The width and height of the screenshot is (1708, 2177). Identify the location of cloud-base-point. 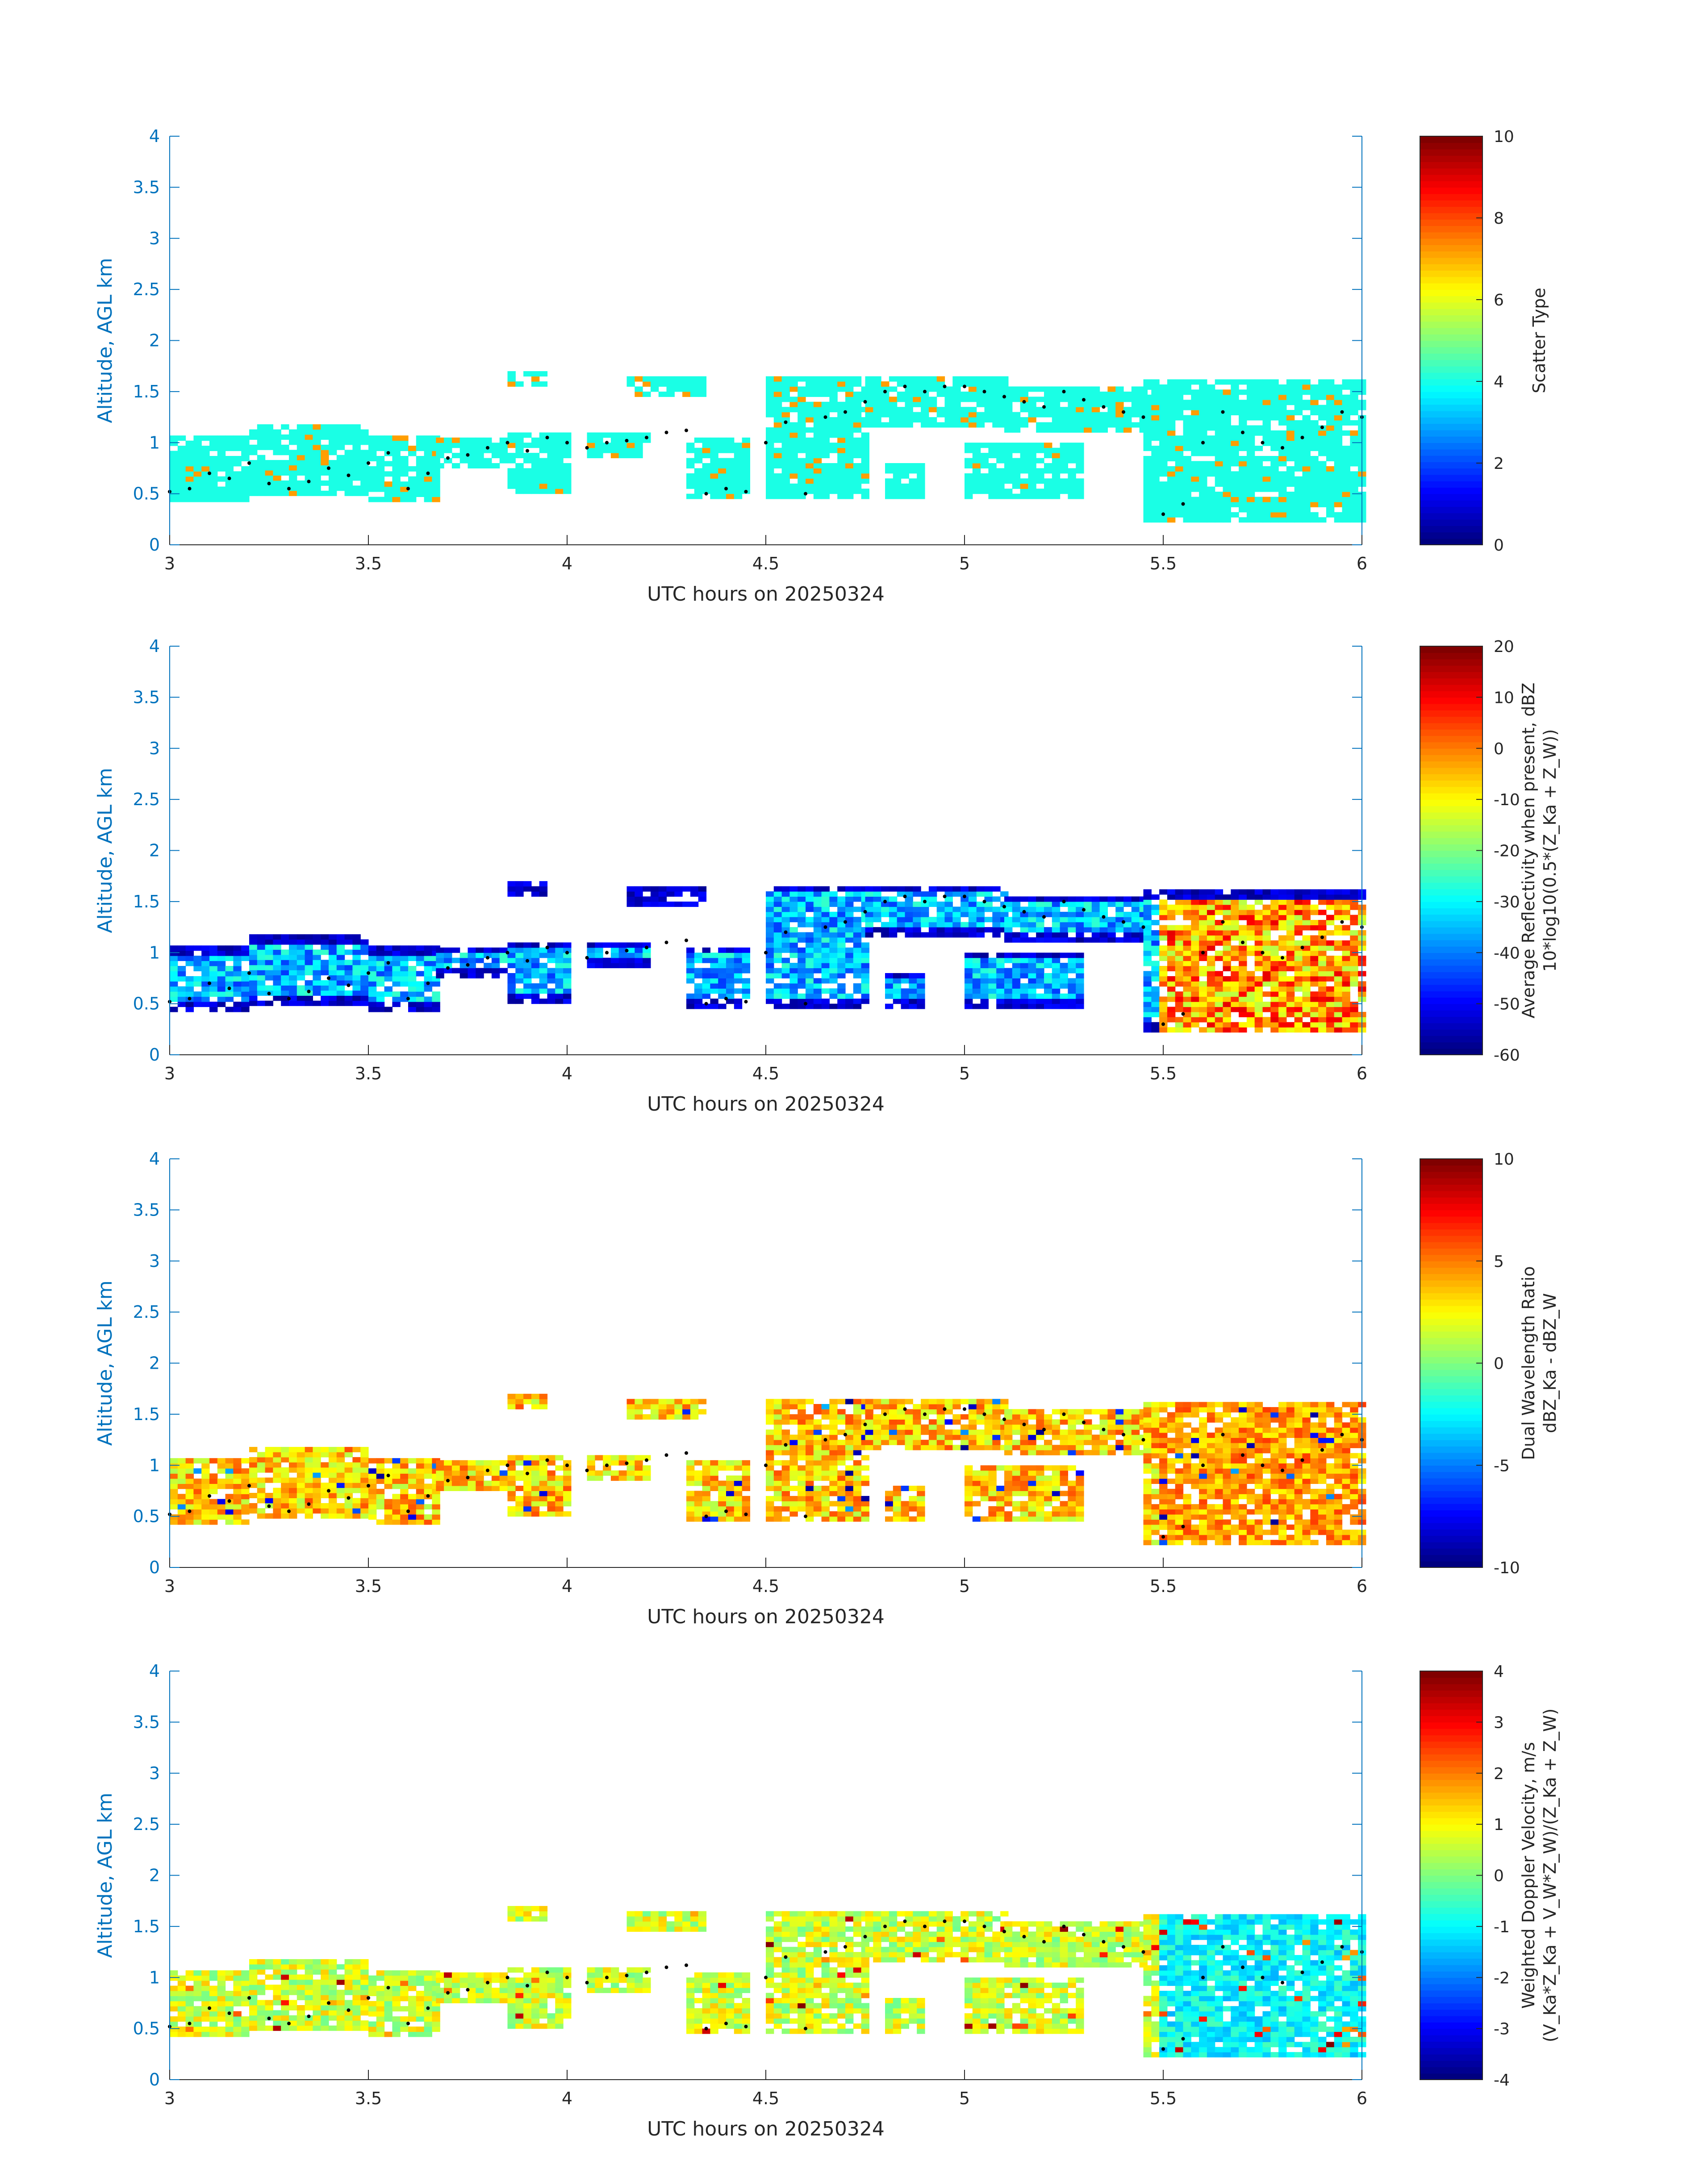
(428, 983).